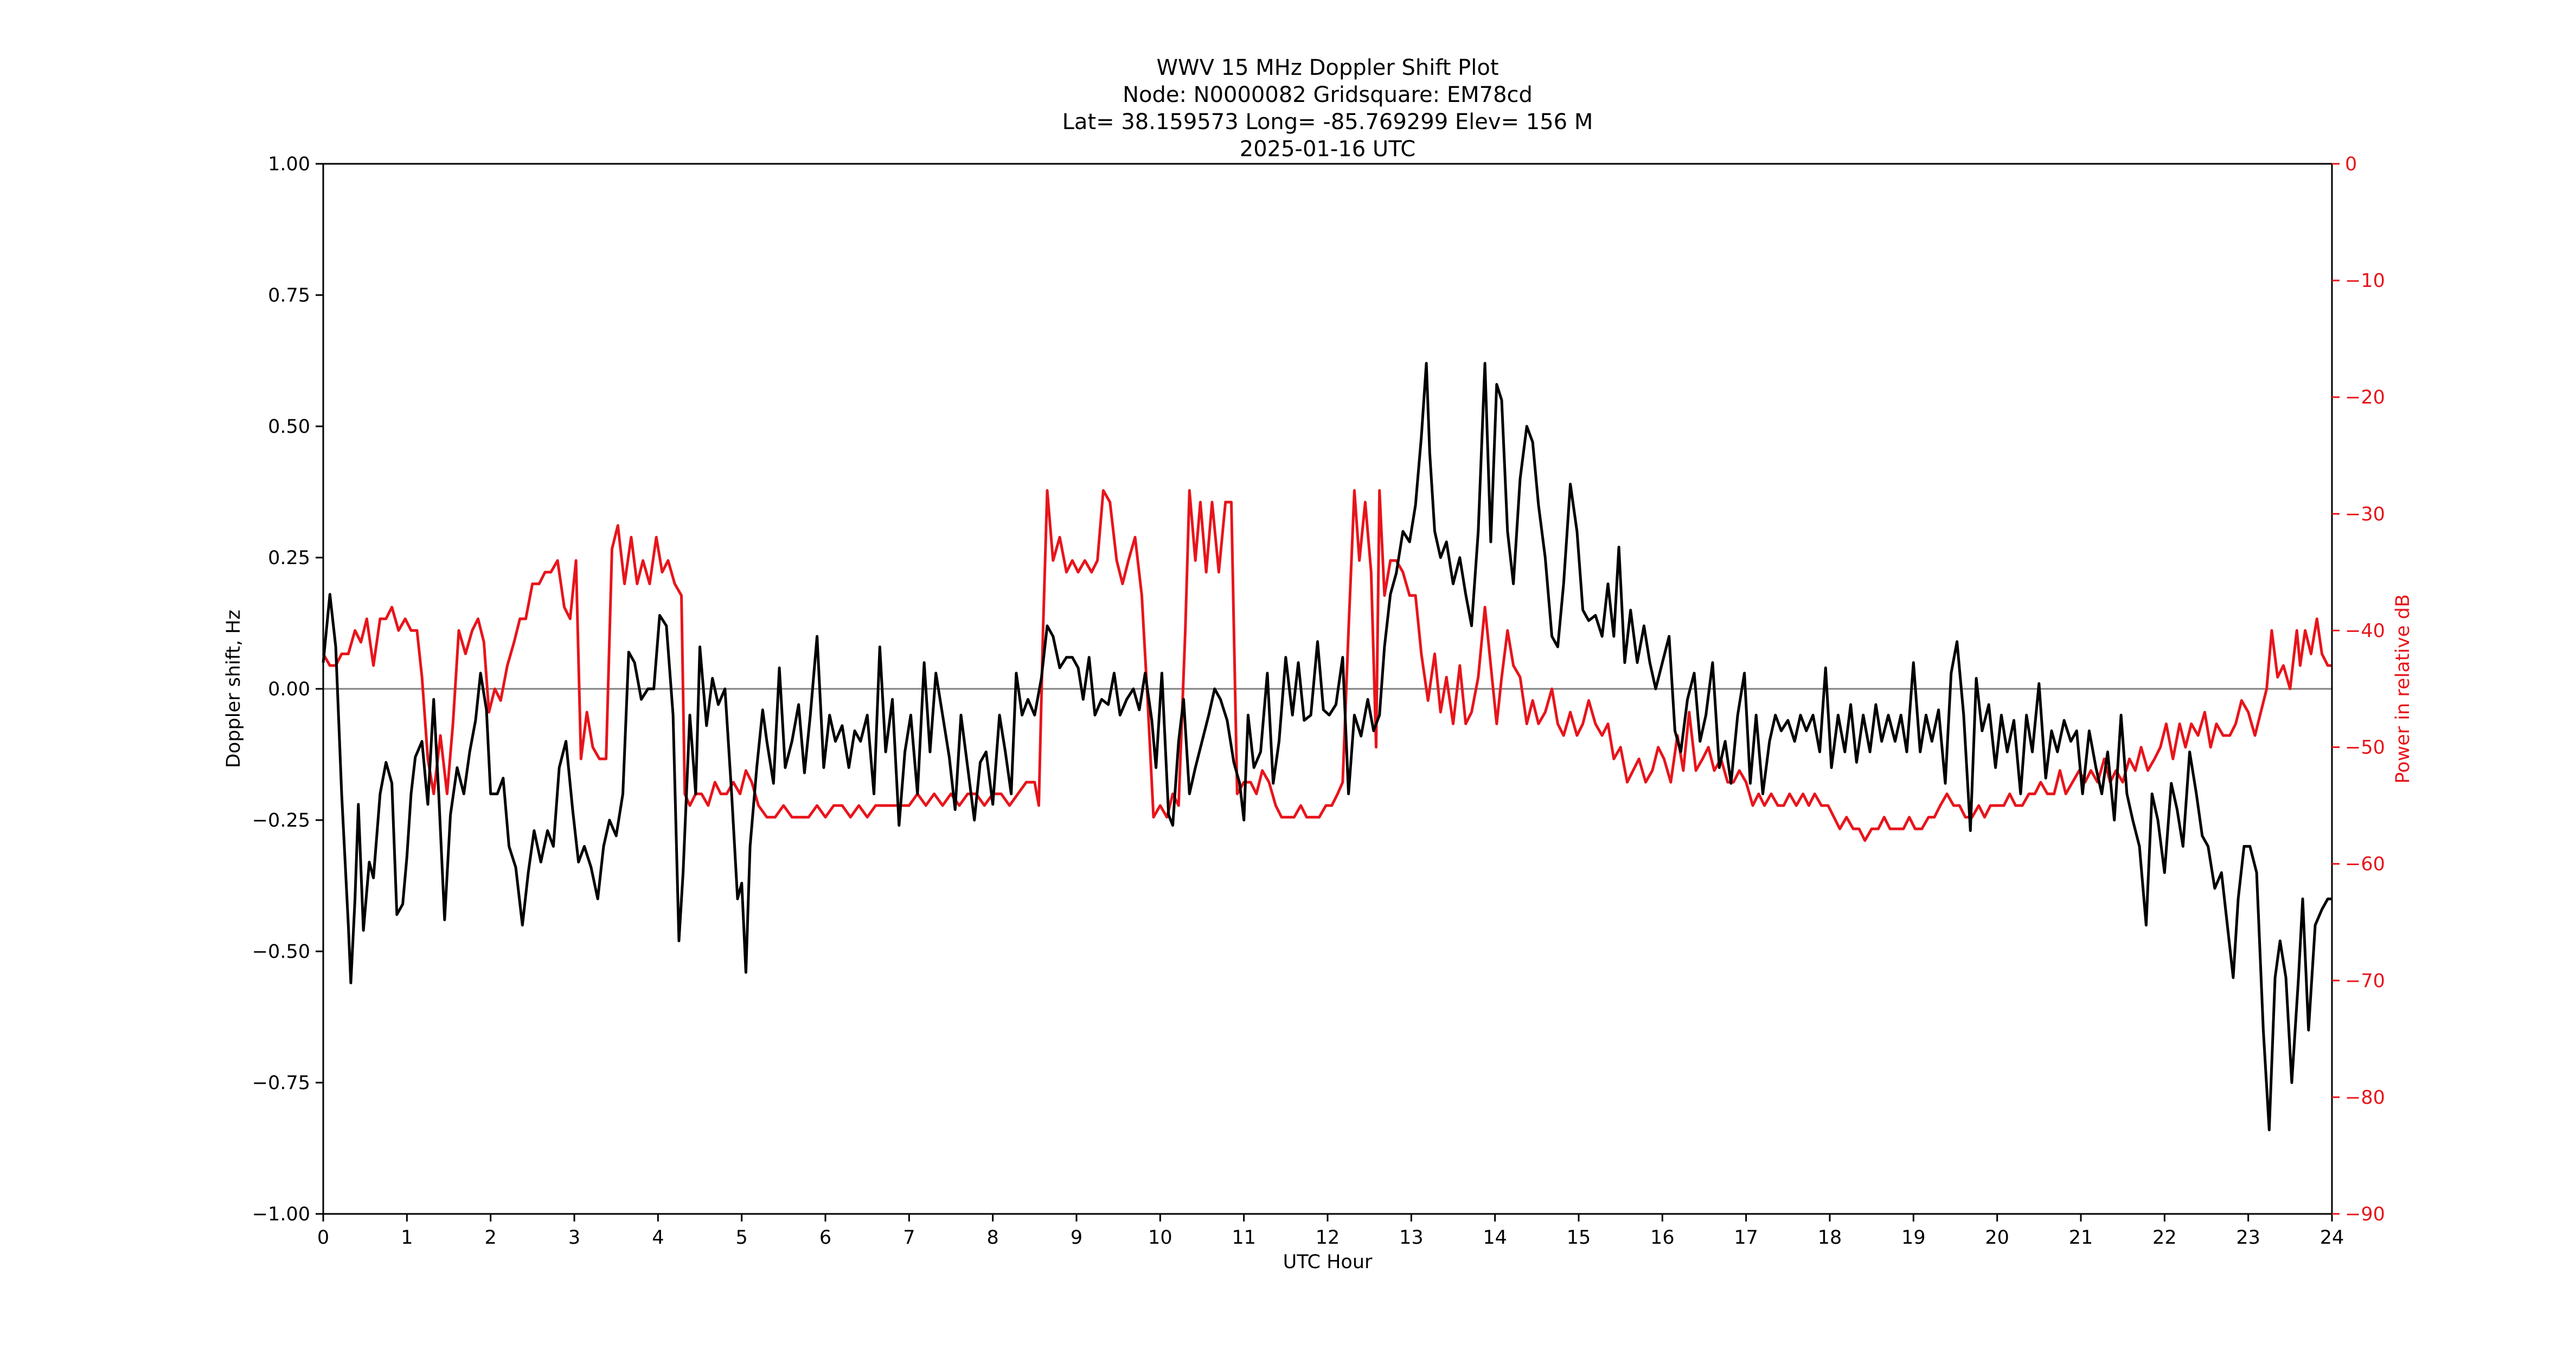  I want to click on x-tick-label: 20, so click(1997, 1238).